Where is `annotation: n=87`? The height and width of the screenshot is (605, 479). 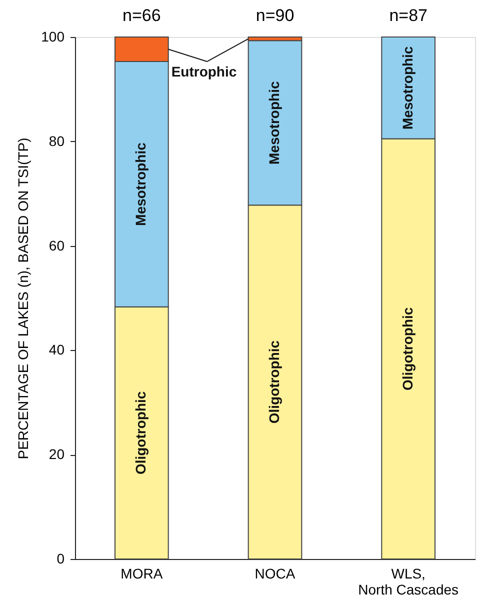
annotation: n=87 is located at coordinates (408, 15).